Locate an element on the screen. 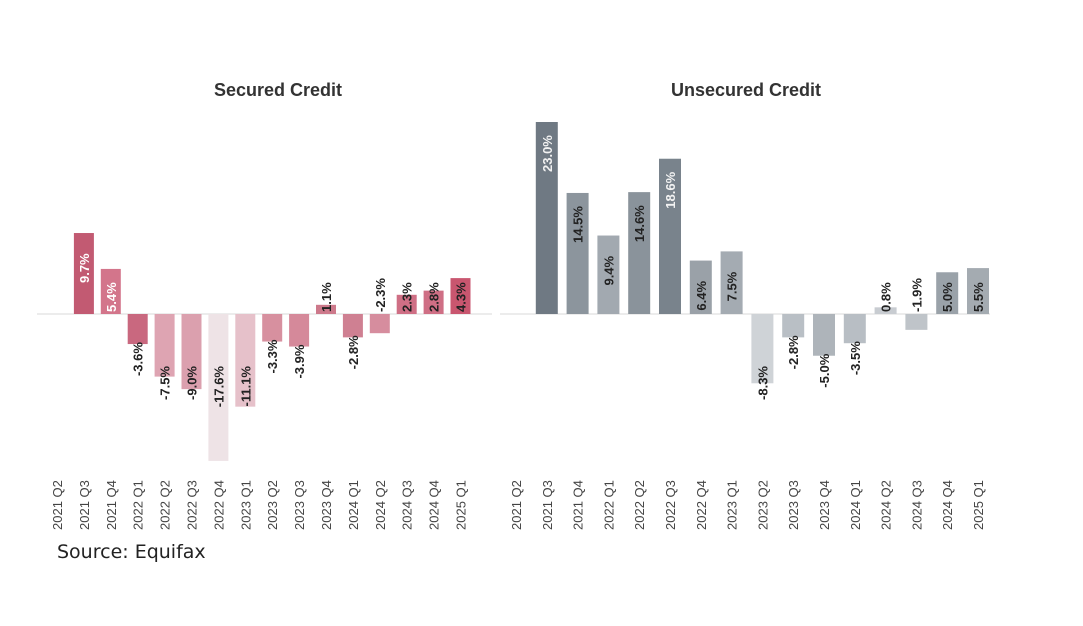  data-label: 5.5% is located at coordinates (978, 297).